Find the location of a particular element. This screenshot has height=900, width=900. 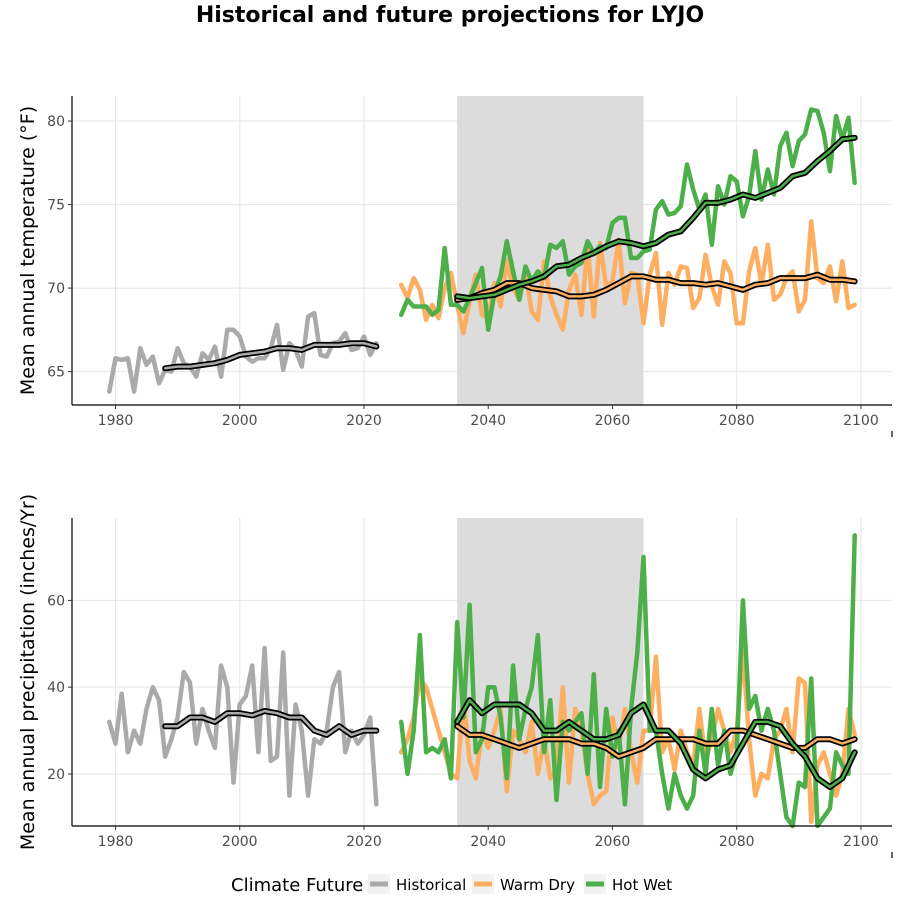

legend-item-label: Warm Dry is located at coordinates (537, 885).